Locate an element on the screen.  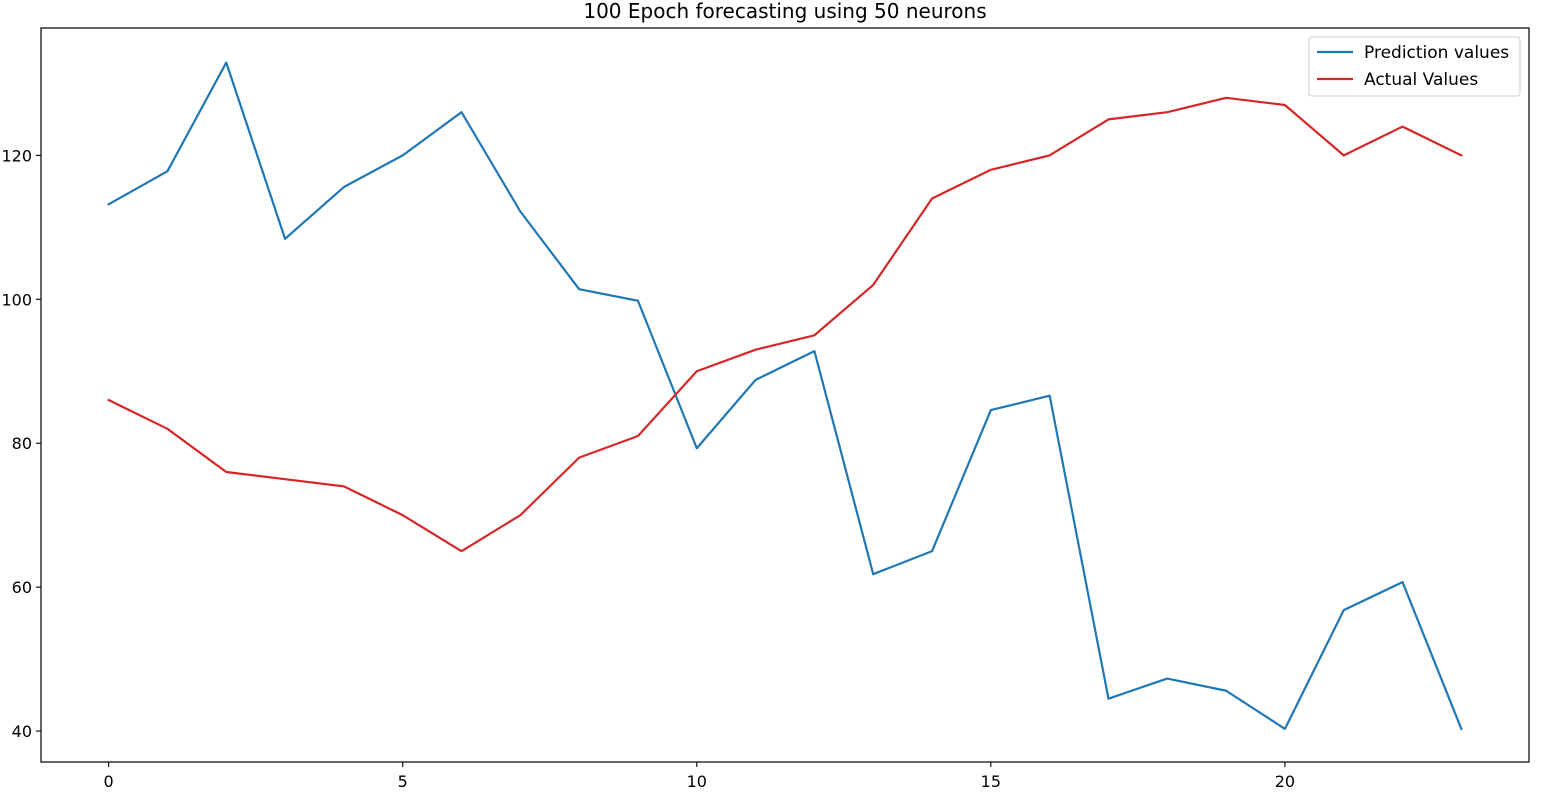
legend-label-0: Prediction values is located at coordinates (1436, 53).